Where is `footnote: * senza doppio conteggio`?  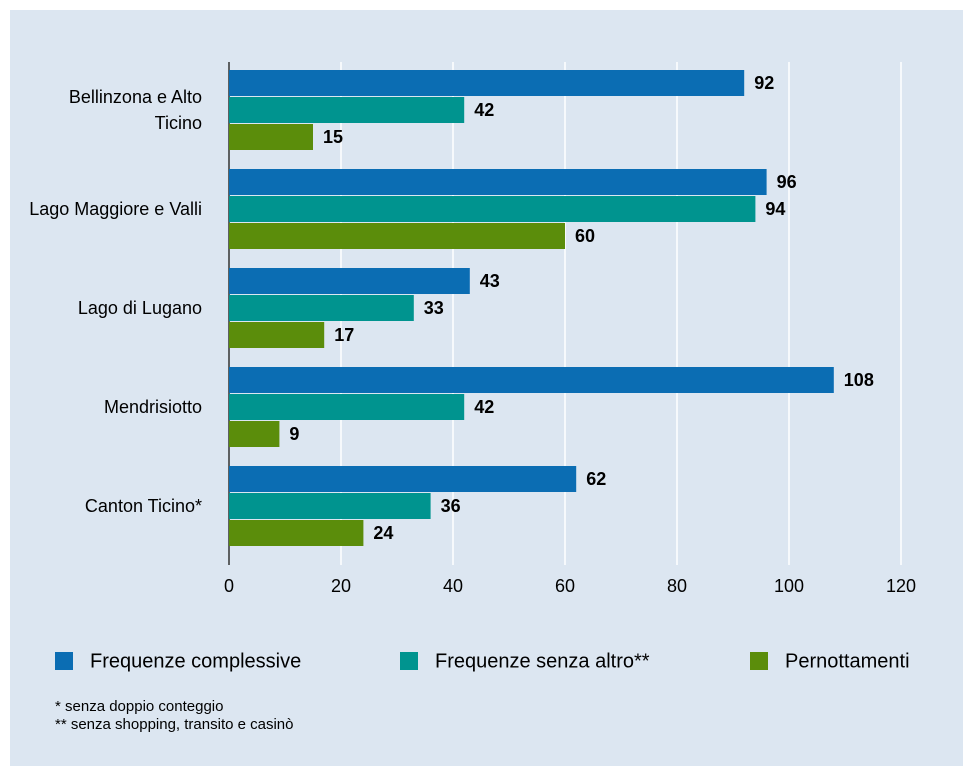 footnote: * senza doppio conteggio is located at coordinates (139, 706).